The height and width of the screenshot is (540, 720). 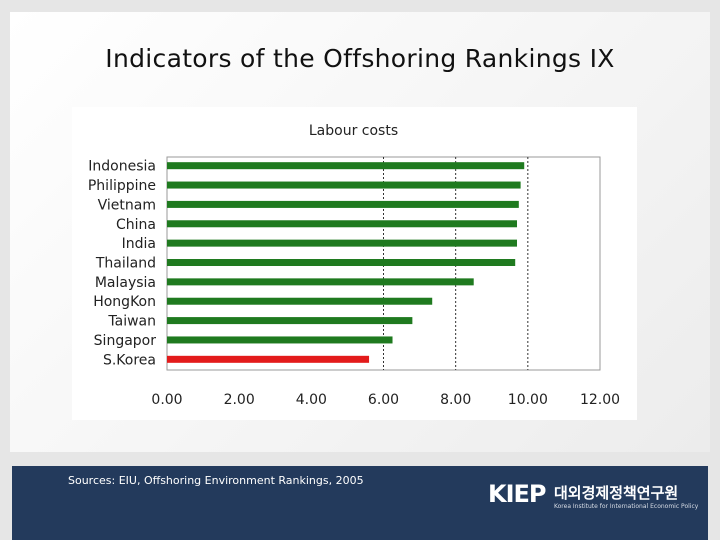 What do you see at coordinates (342, 243) in the screenshot?
I see `bar-india` at bounding box center [342, 243].